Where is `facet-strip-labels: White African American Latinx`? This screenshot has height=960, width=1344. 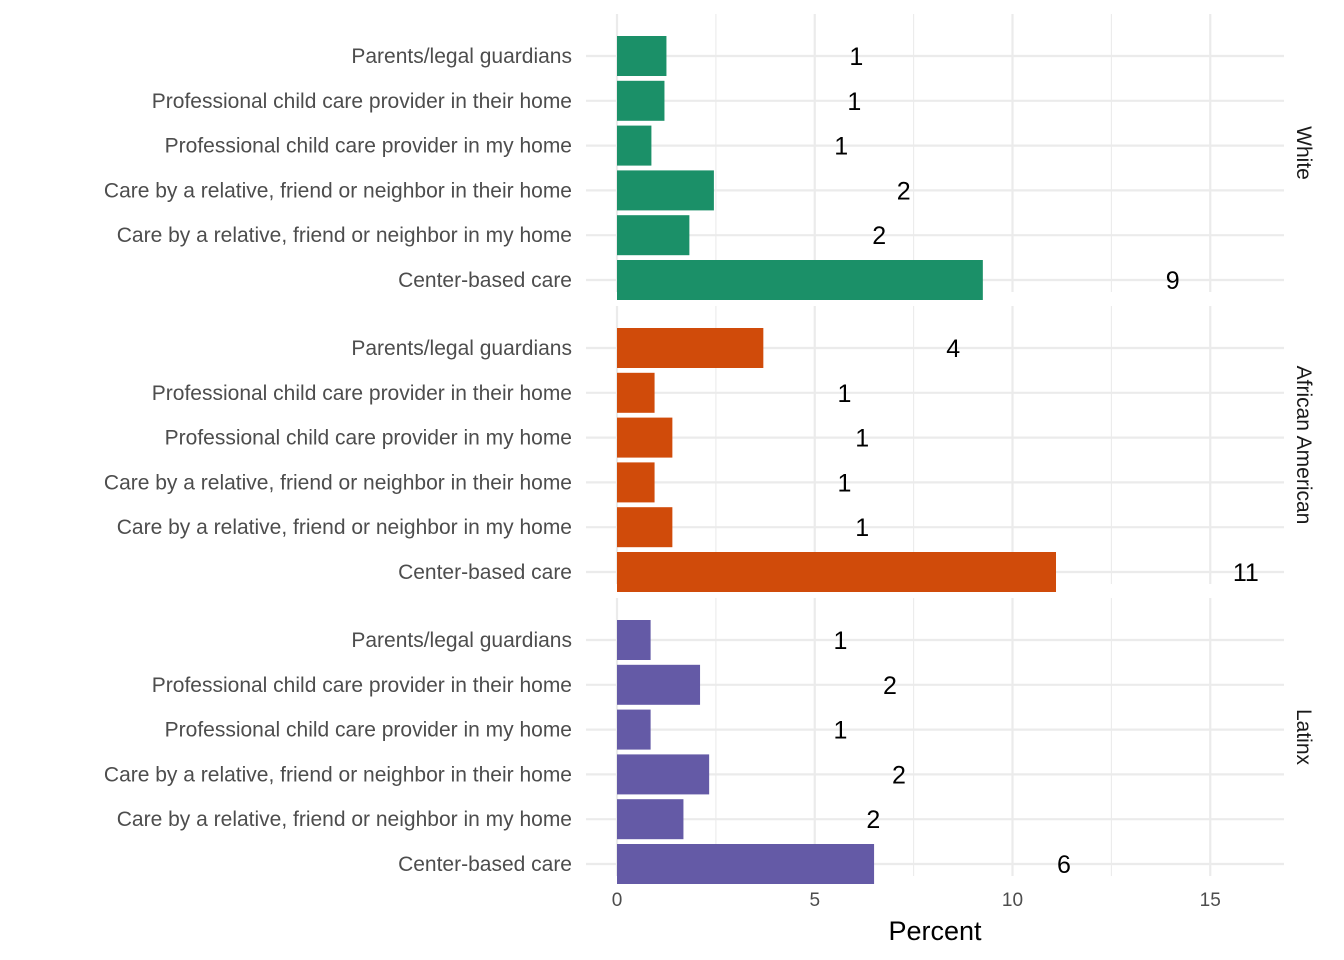 facet-strip-labels: White African American Latinx is located at coordinates (1303, 445).